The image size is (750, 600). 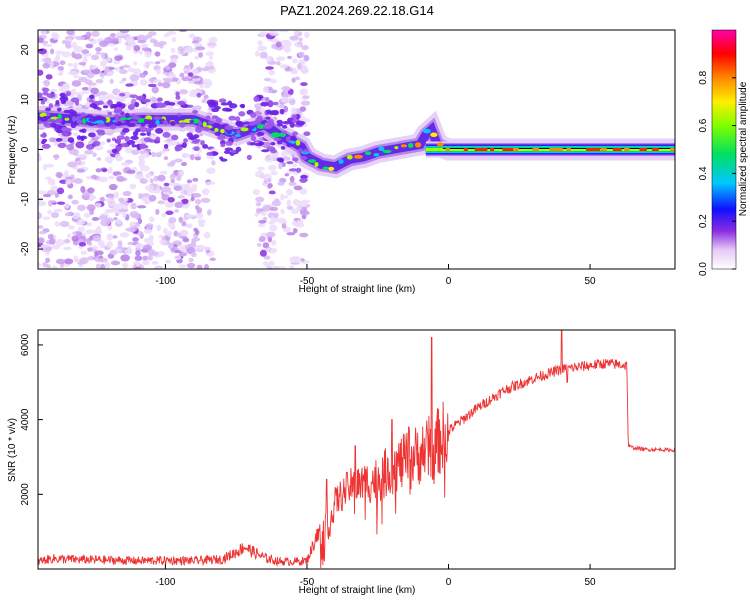 I want to click on spectrogram-x-tick-label: -100, so click(x=165, y=281).